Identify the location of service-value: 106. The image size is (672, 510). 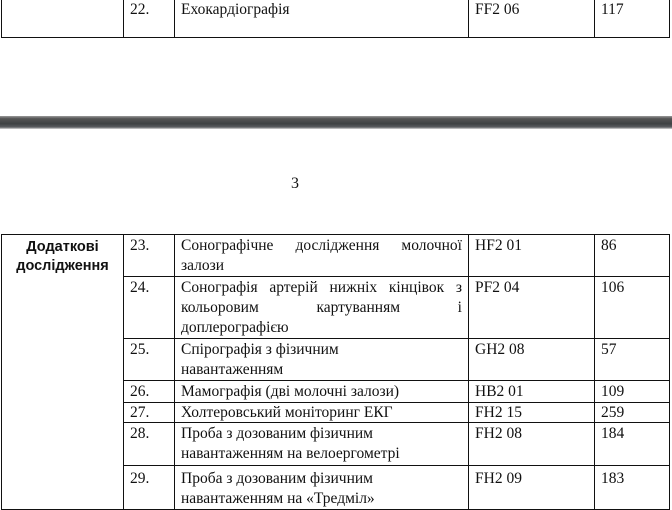
(632, 307).